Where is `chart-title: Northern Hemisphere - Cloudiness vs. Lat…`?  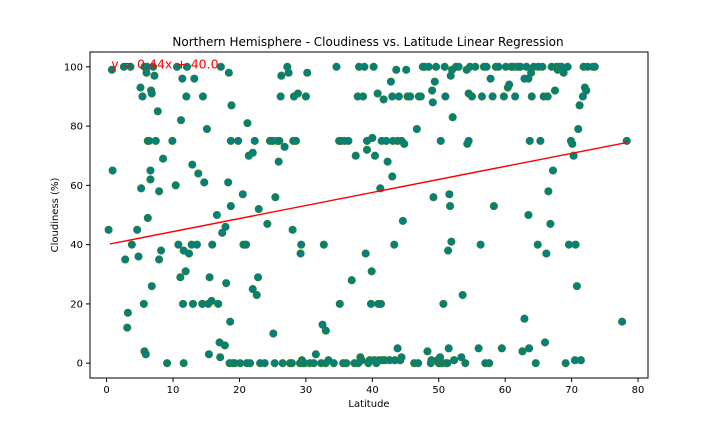 chart-title: Northern Hemisphere - Cloudiness vs. Lat… is located at coordinates (367, 42).